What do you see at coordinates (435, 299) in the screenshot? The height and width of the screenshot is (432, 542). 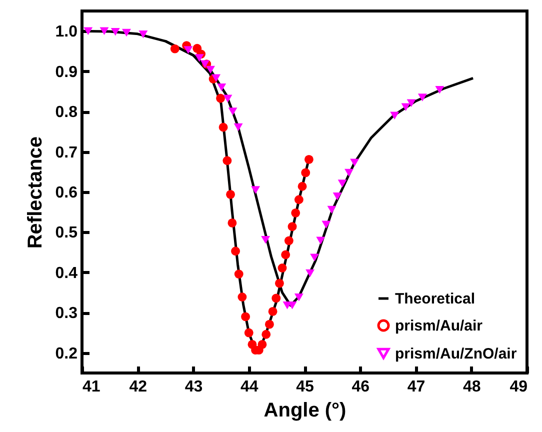 I see `legend-label: Theoretical` at bounding box center [435, 299].